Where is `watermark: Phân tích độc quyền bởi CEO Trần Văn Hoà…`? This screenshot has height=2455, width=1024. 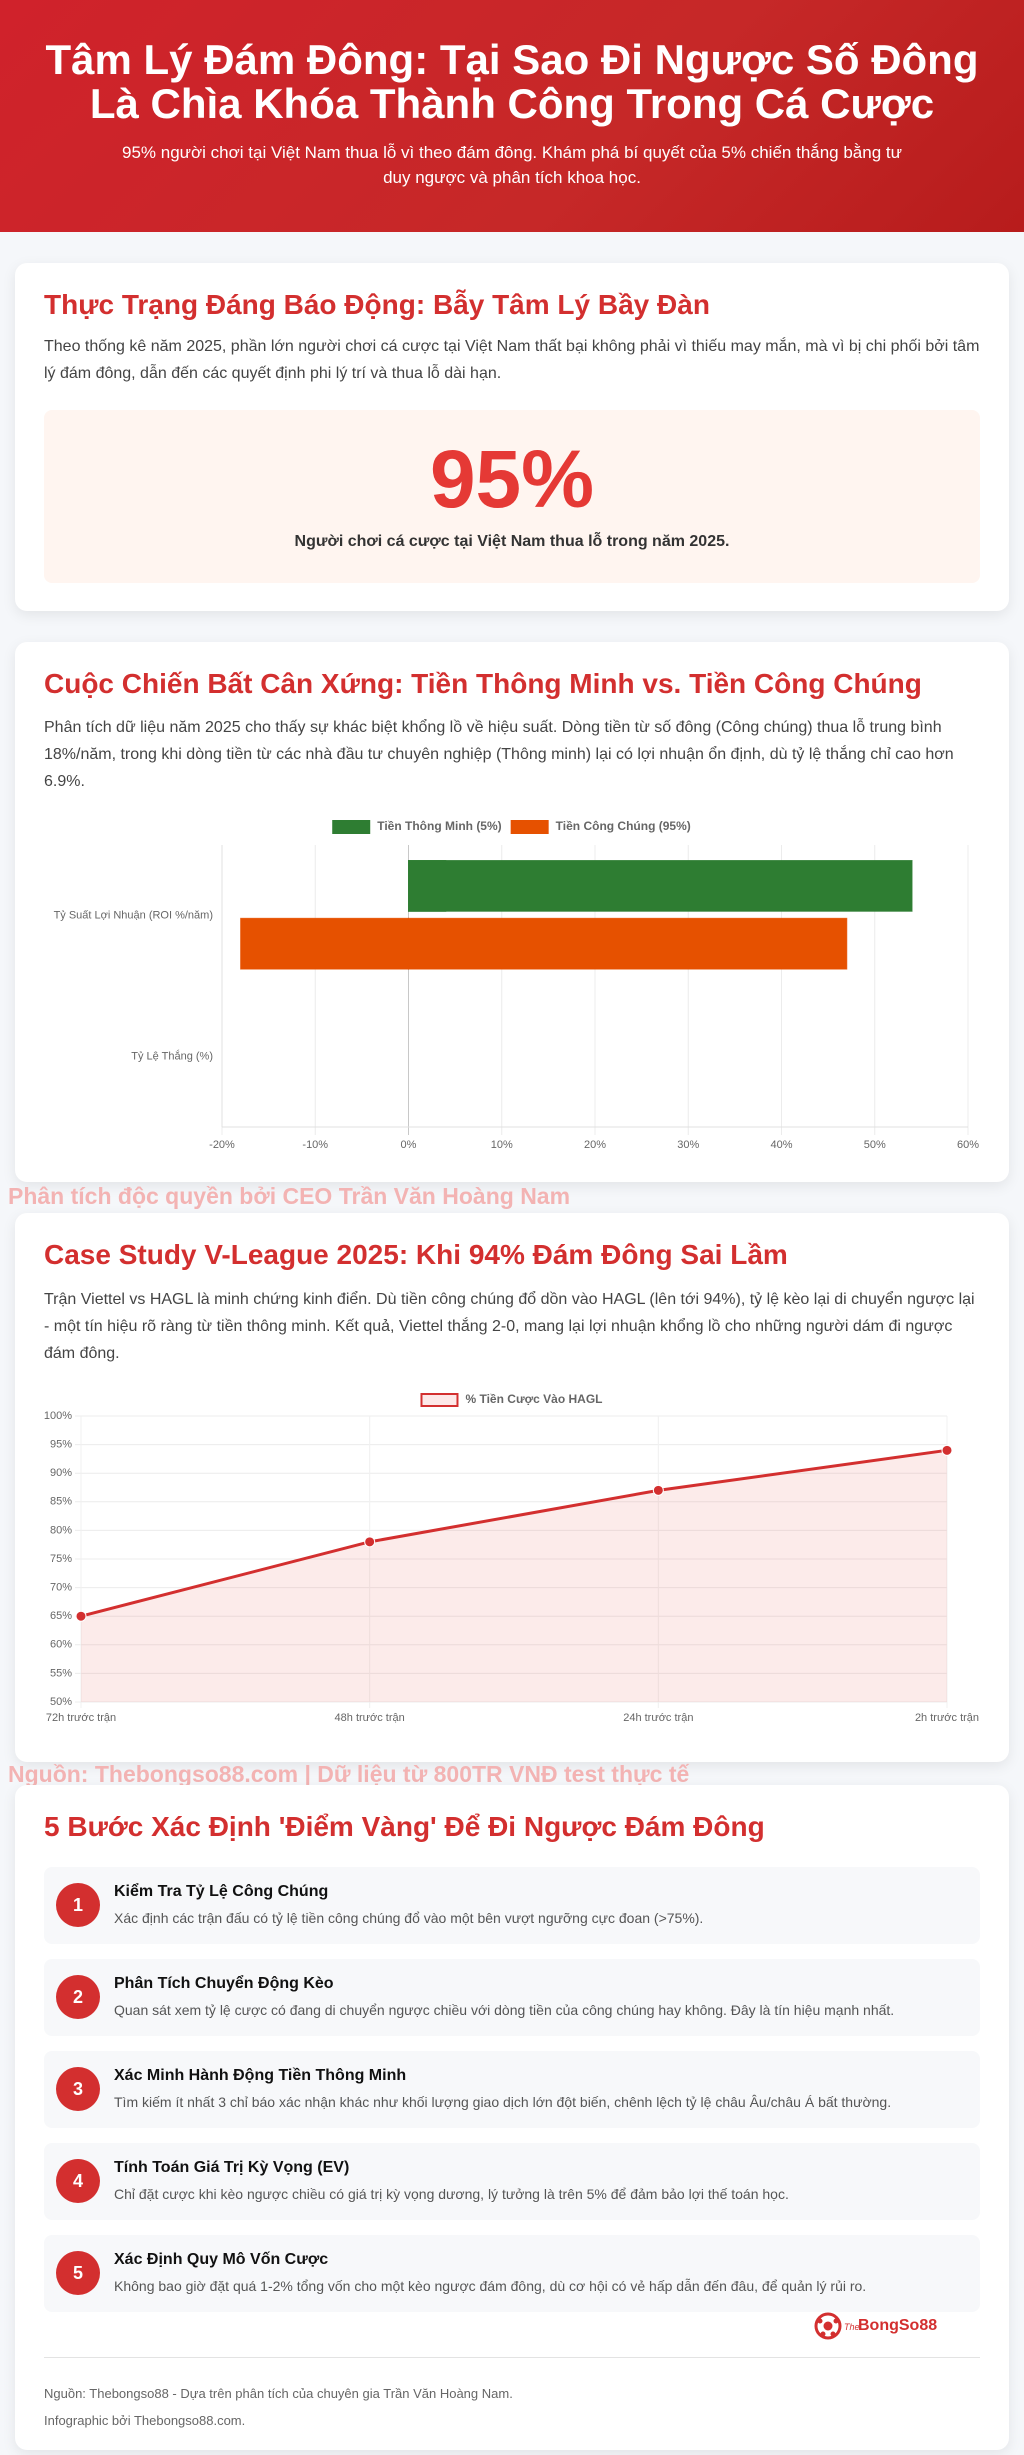 watermark: Phân tích độc quyền bởi CEO Trần Văn Hoà… is located at coordinates (289, 1196).